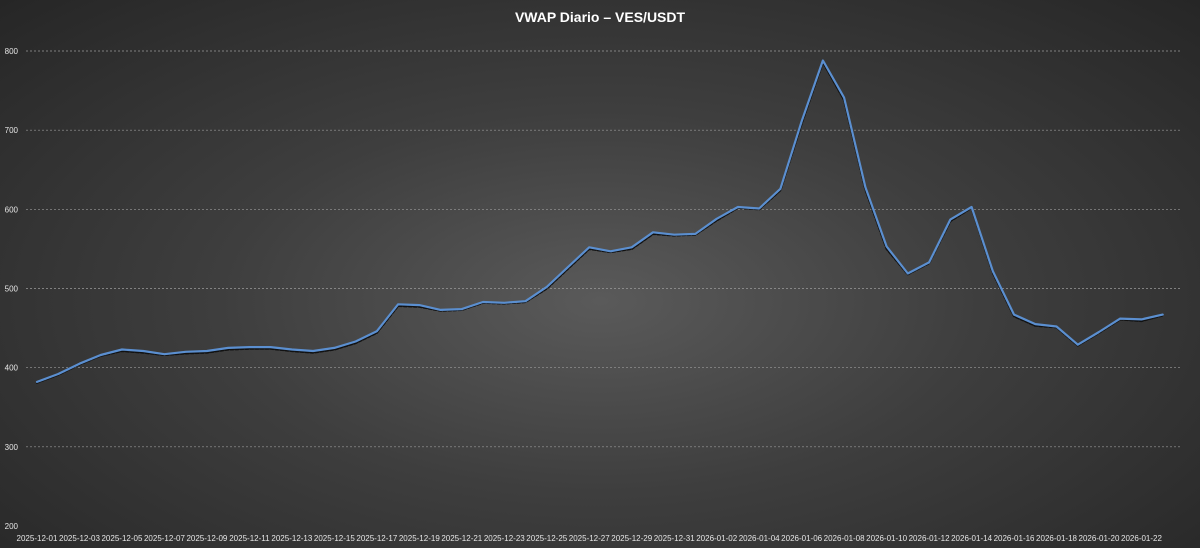 The width and height of the screenshot is (1200, 548). I want to click on x-tick-label: 2025-12-05, so click(121, 538).